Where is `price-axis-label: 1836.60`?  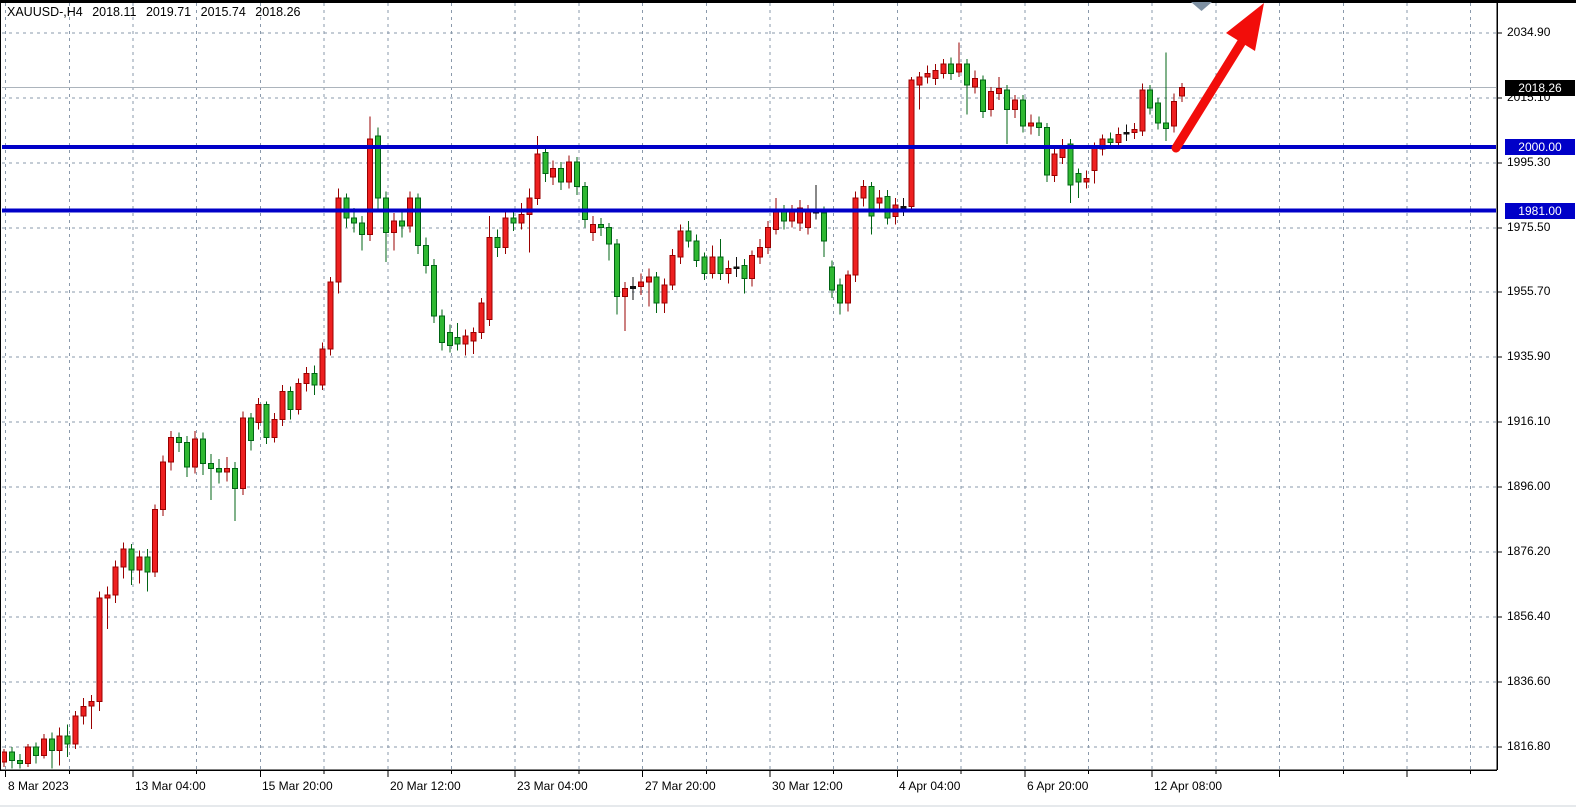 price-axis-label: 1836.60 is located at coordinates (1529, 681).